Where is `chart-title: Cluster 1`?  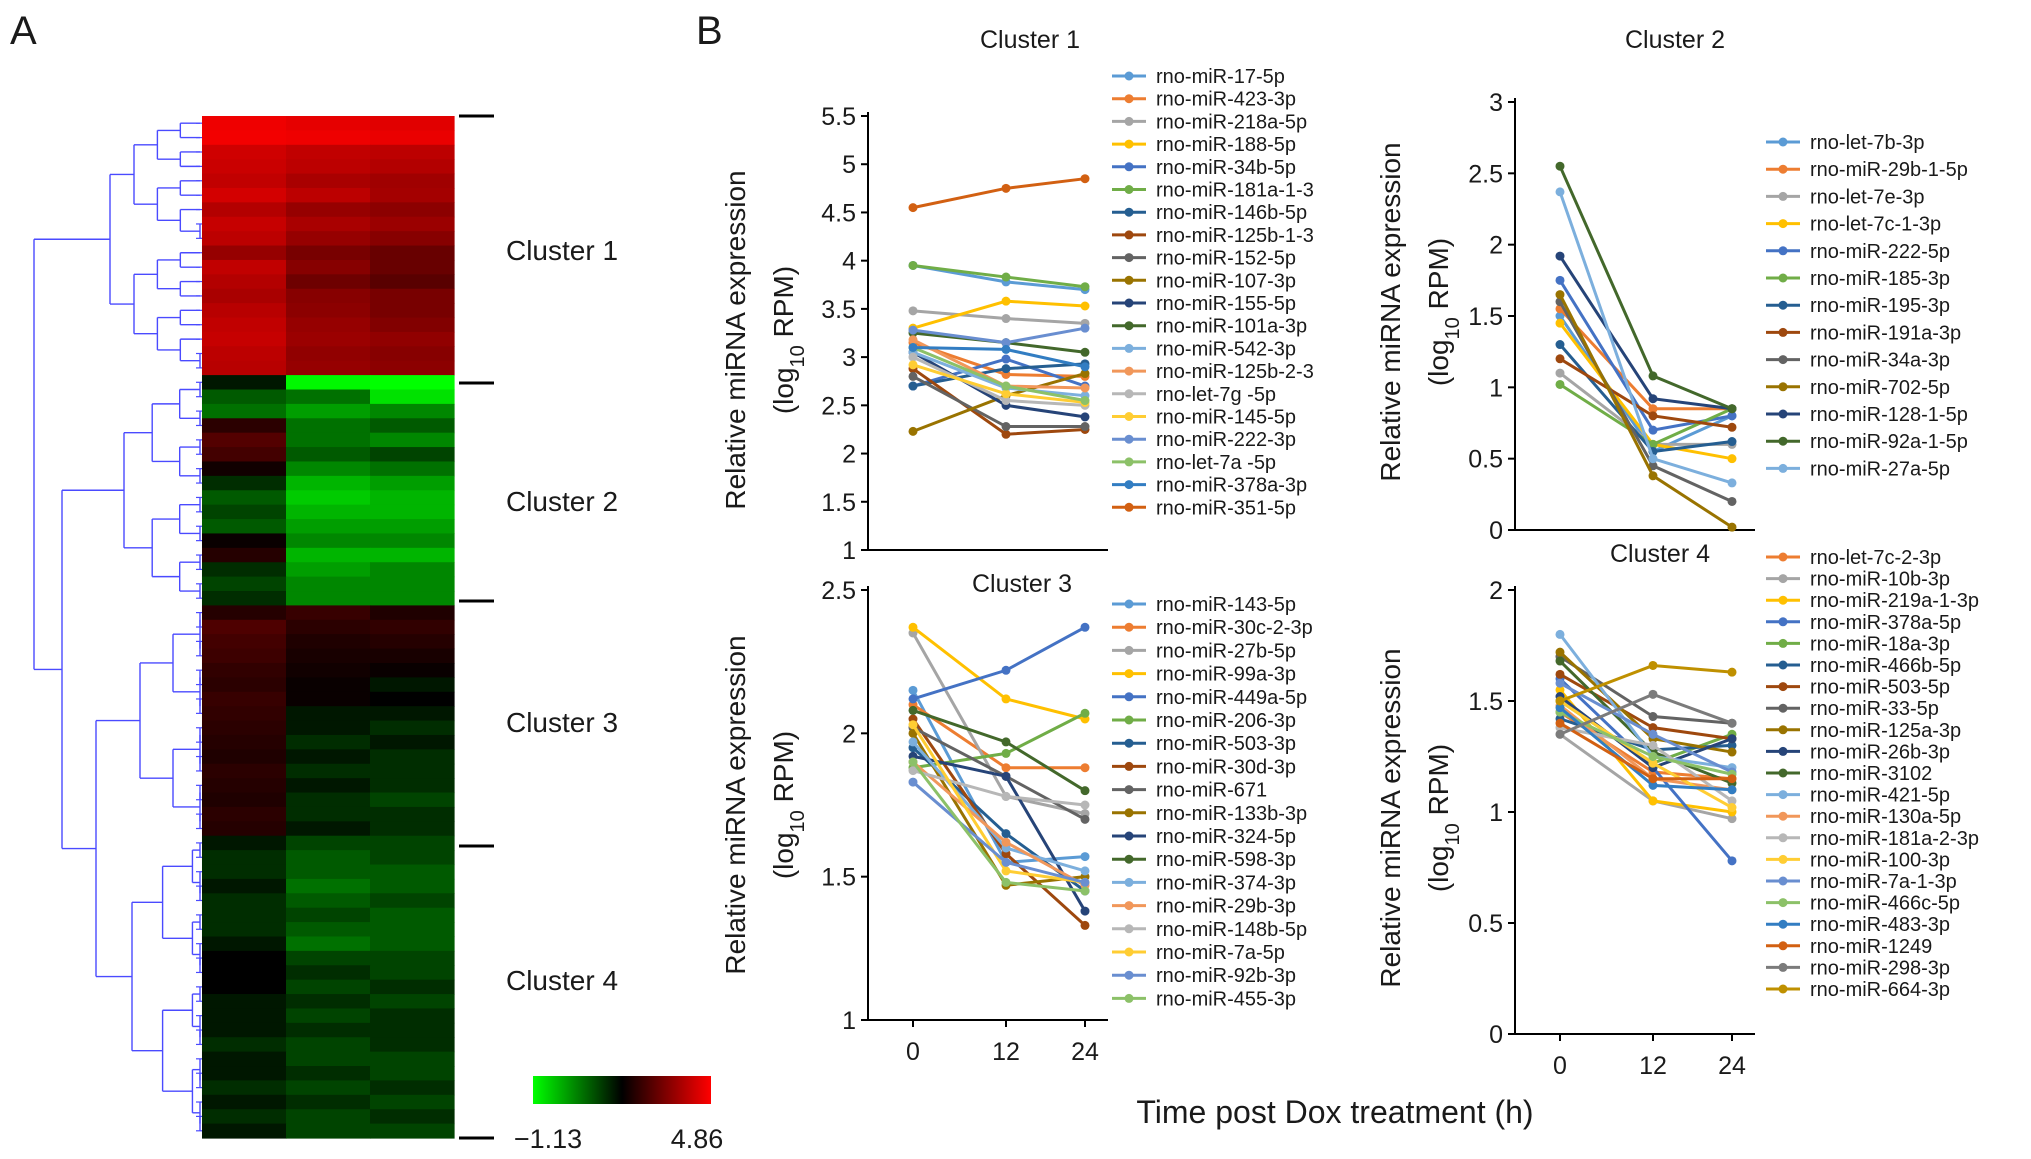
chart-title: Cluster 1 is located at coordinates (1030, 40).